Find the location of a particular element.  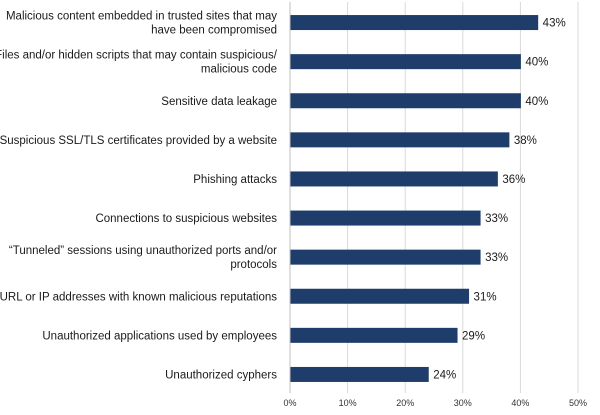

x-tick-label: 50% is located at coordinates (578, 403).